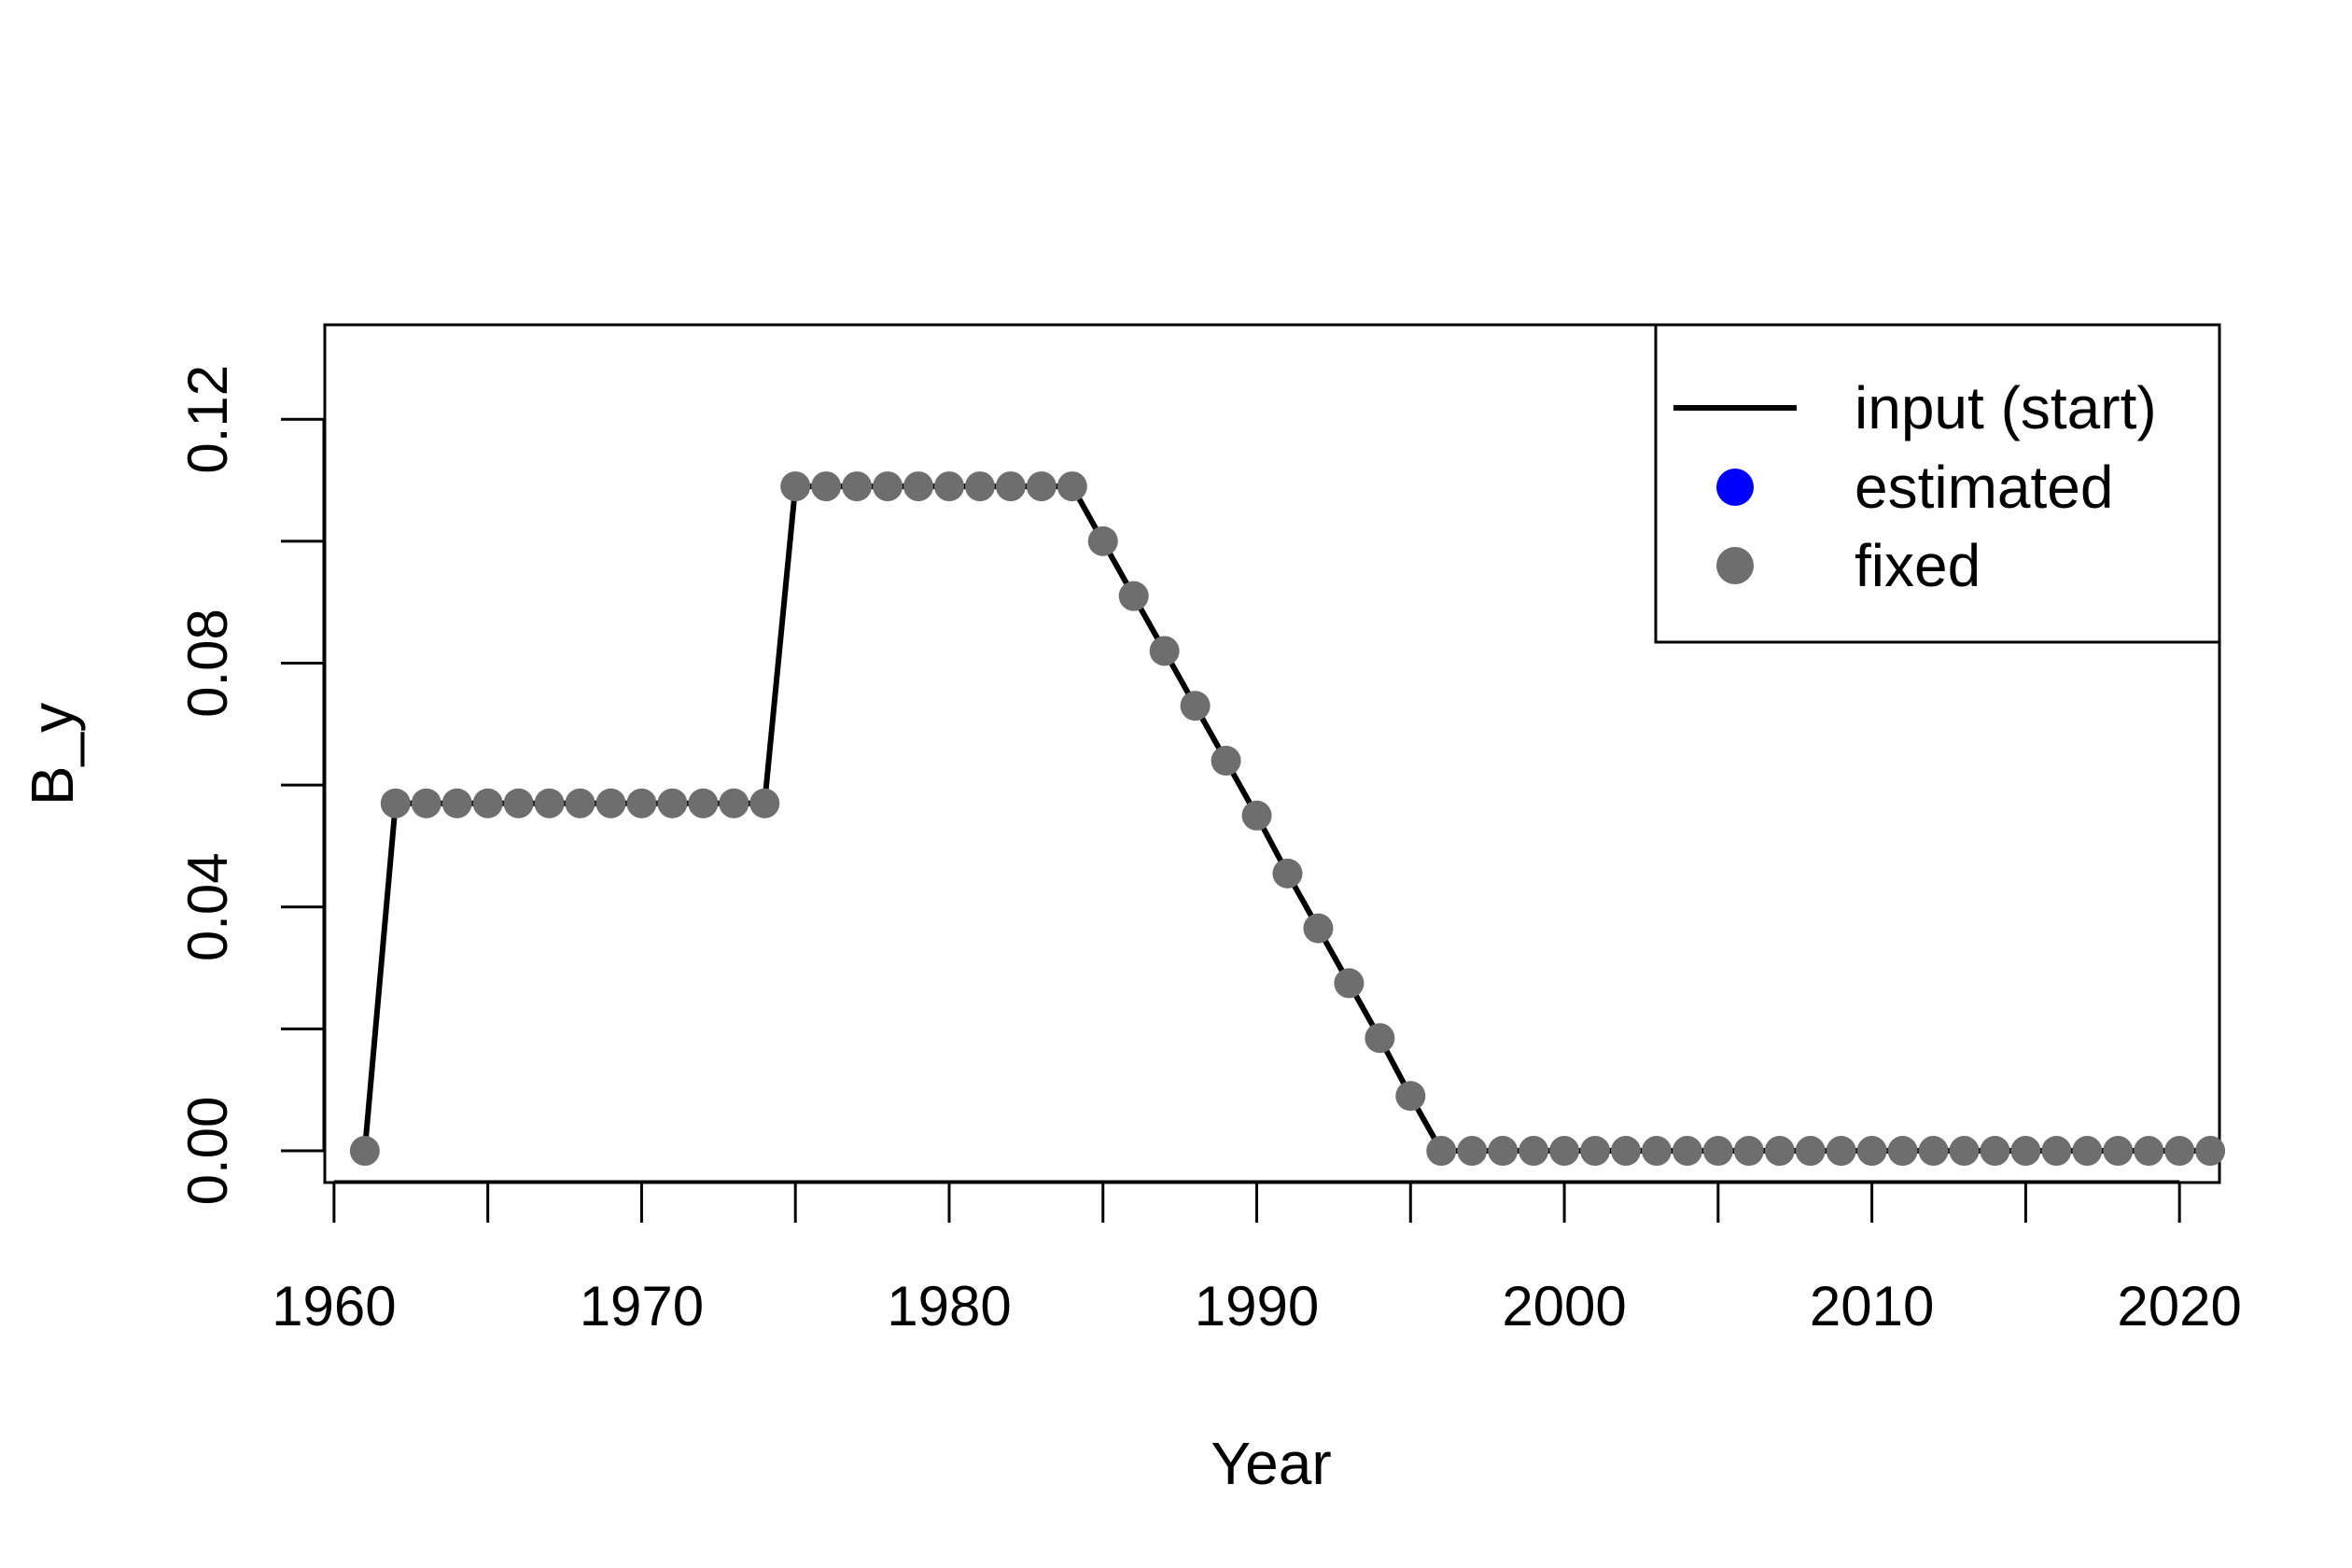 The height and width of the screenshot is (1568, 2352). I want to click on x-tick-label: 2010, so click(1872, 1306).